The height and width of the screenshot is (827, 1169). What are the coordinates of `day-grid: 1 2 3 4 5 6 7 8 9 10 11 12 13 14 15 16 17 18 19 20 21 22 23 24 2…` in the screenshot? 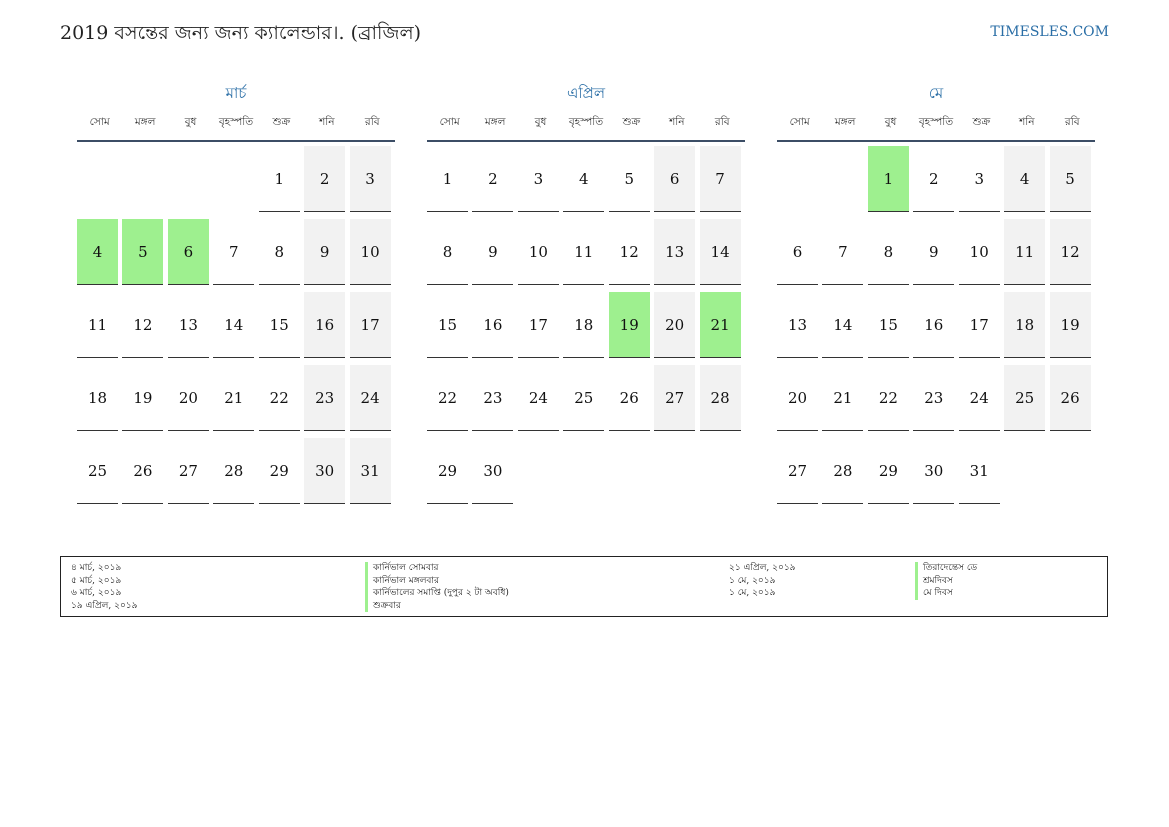 It's located at (936, 324).